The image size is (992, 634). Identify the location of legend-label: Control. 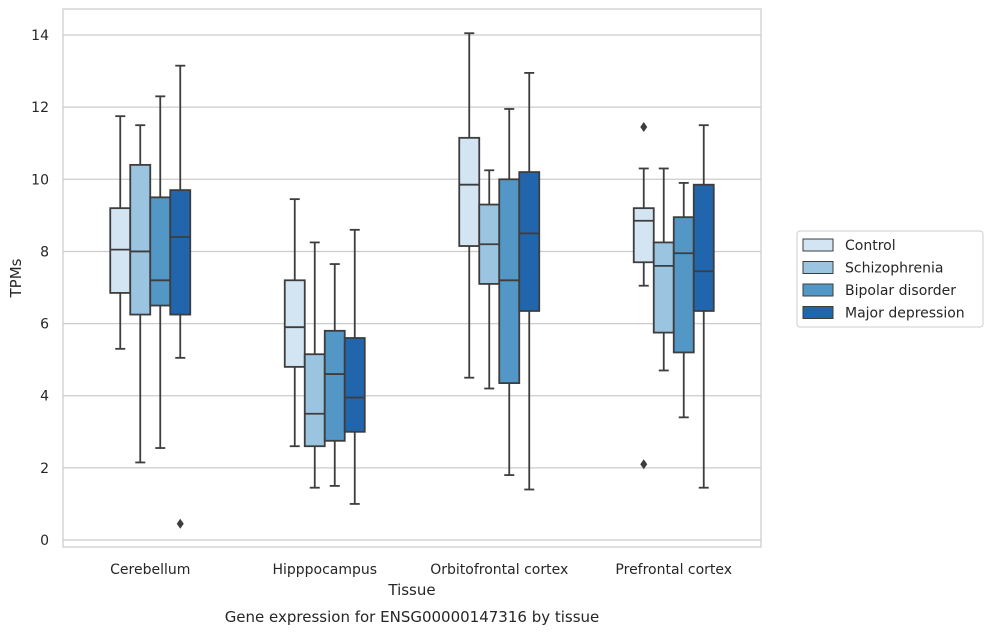
(870, 246).